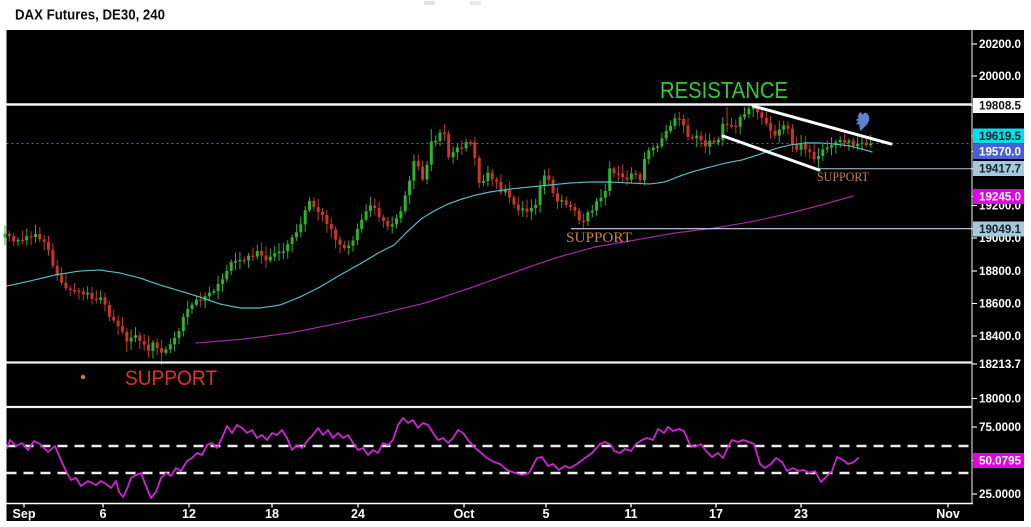 This screenshot has width=1031, height=527. What do you see at coordinates (1000, 272) in the screenshot?
I see `svg-text: 18800.0` at bounding box center [1000, 272].